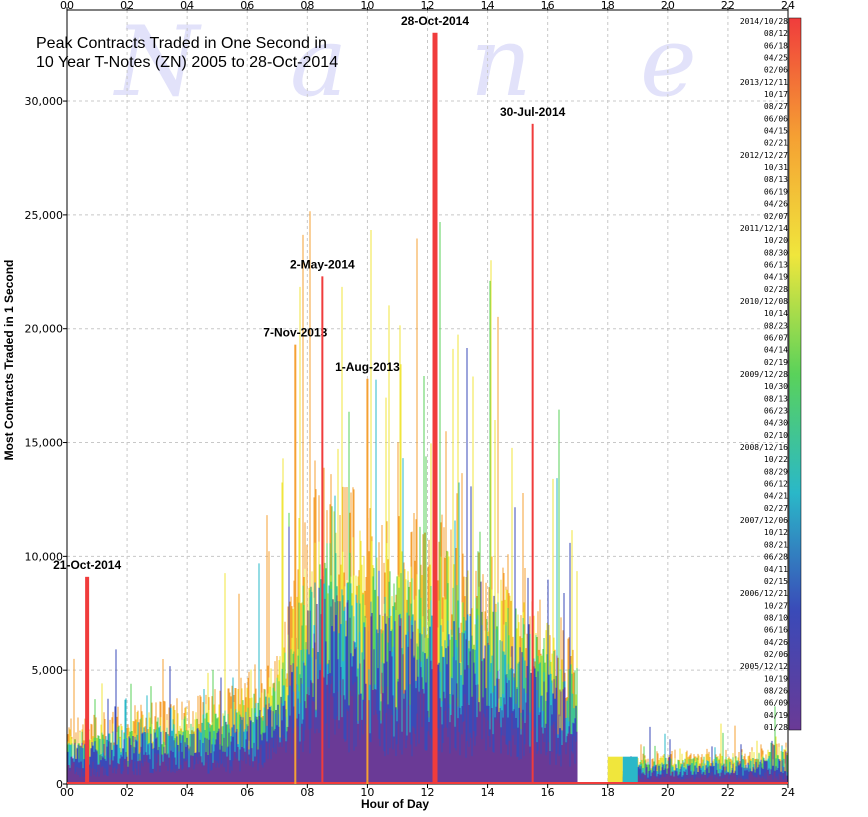  I want to click on color-scale-label: 04/11, so click(776, 569).